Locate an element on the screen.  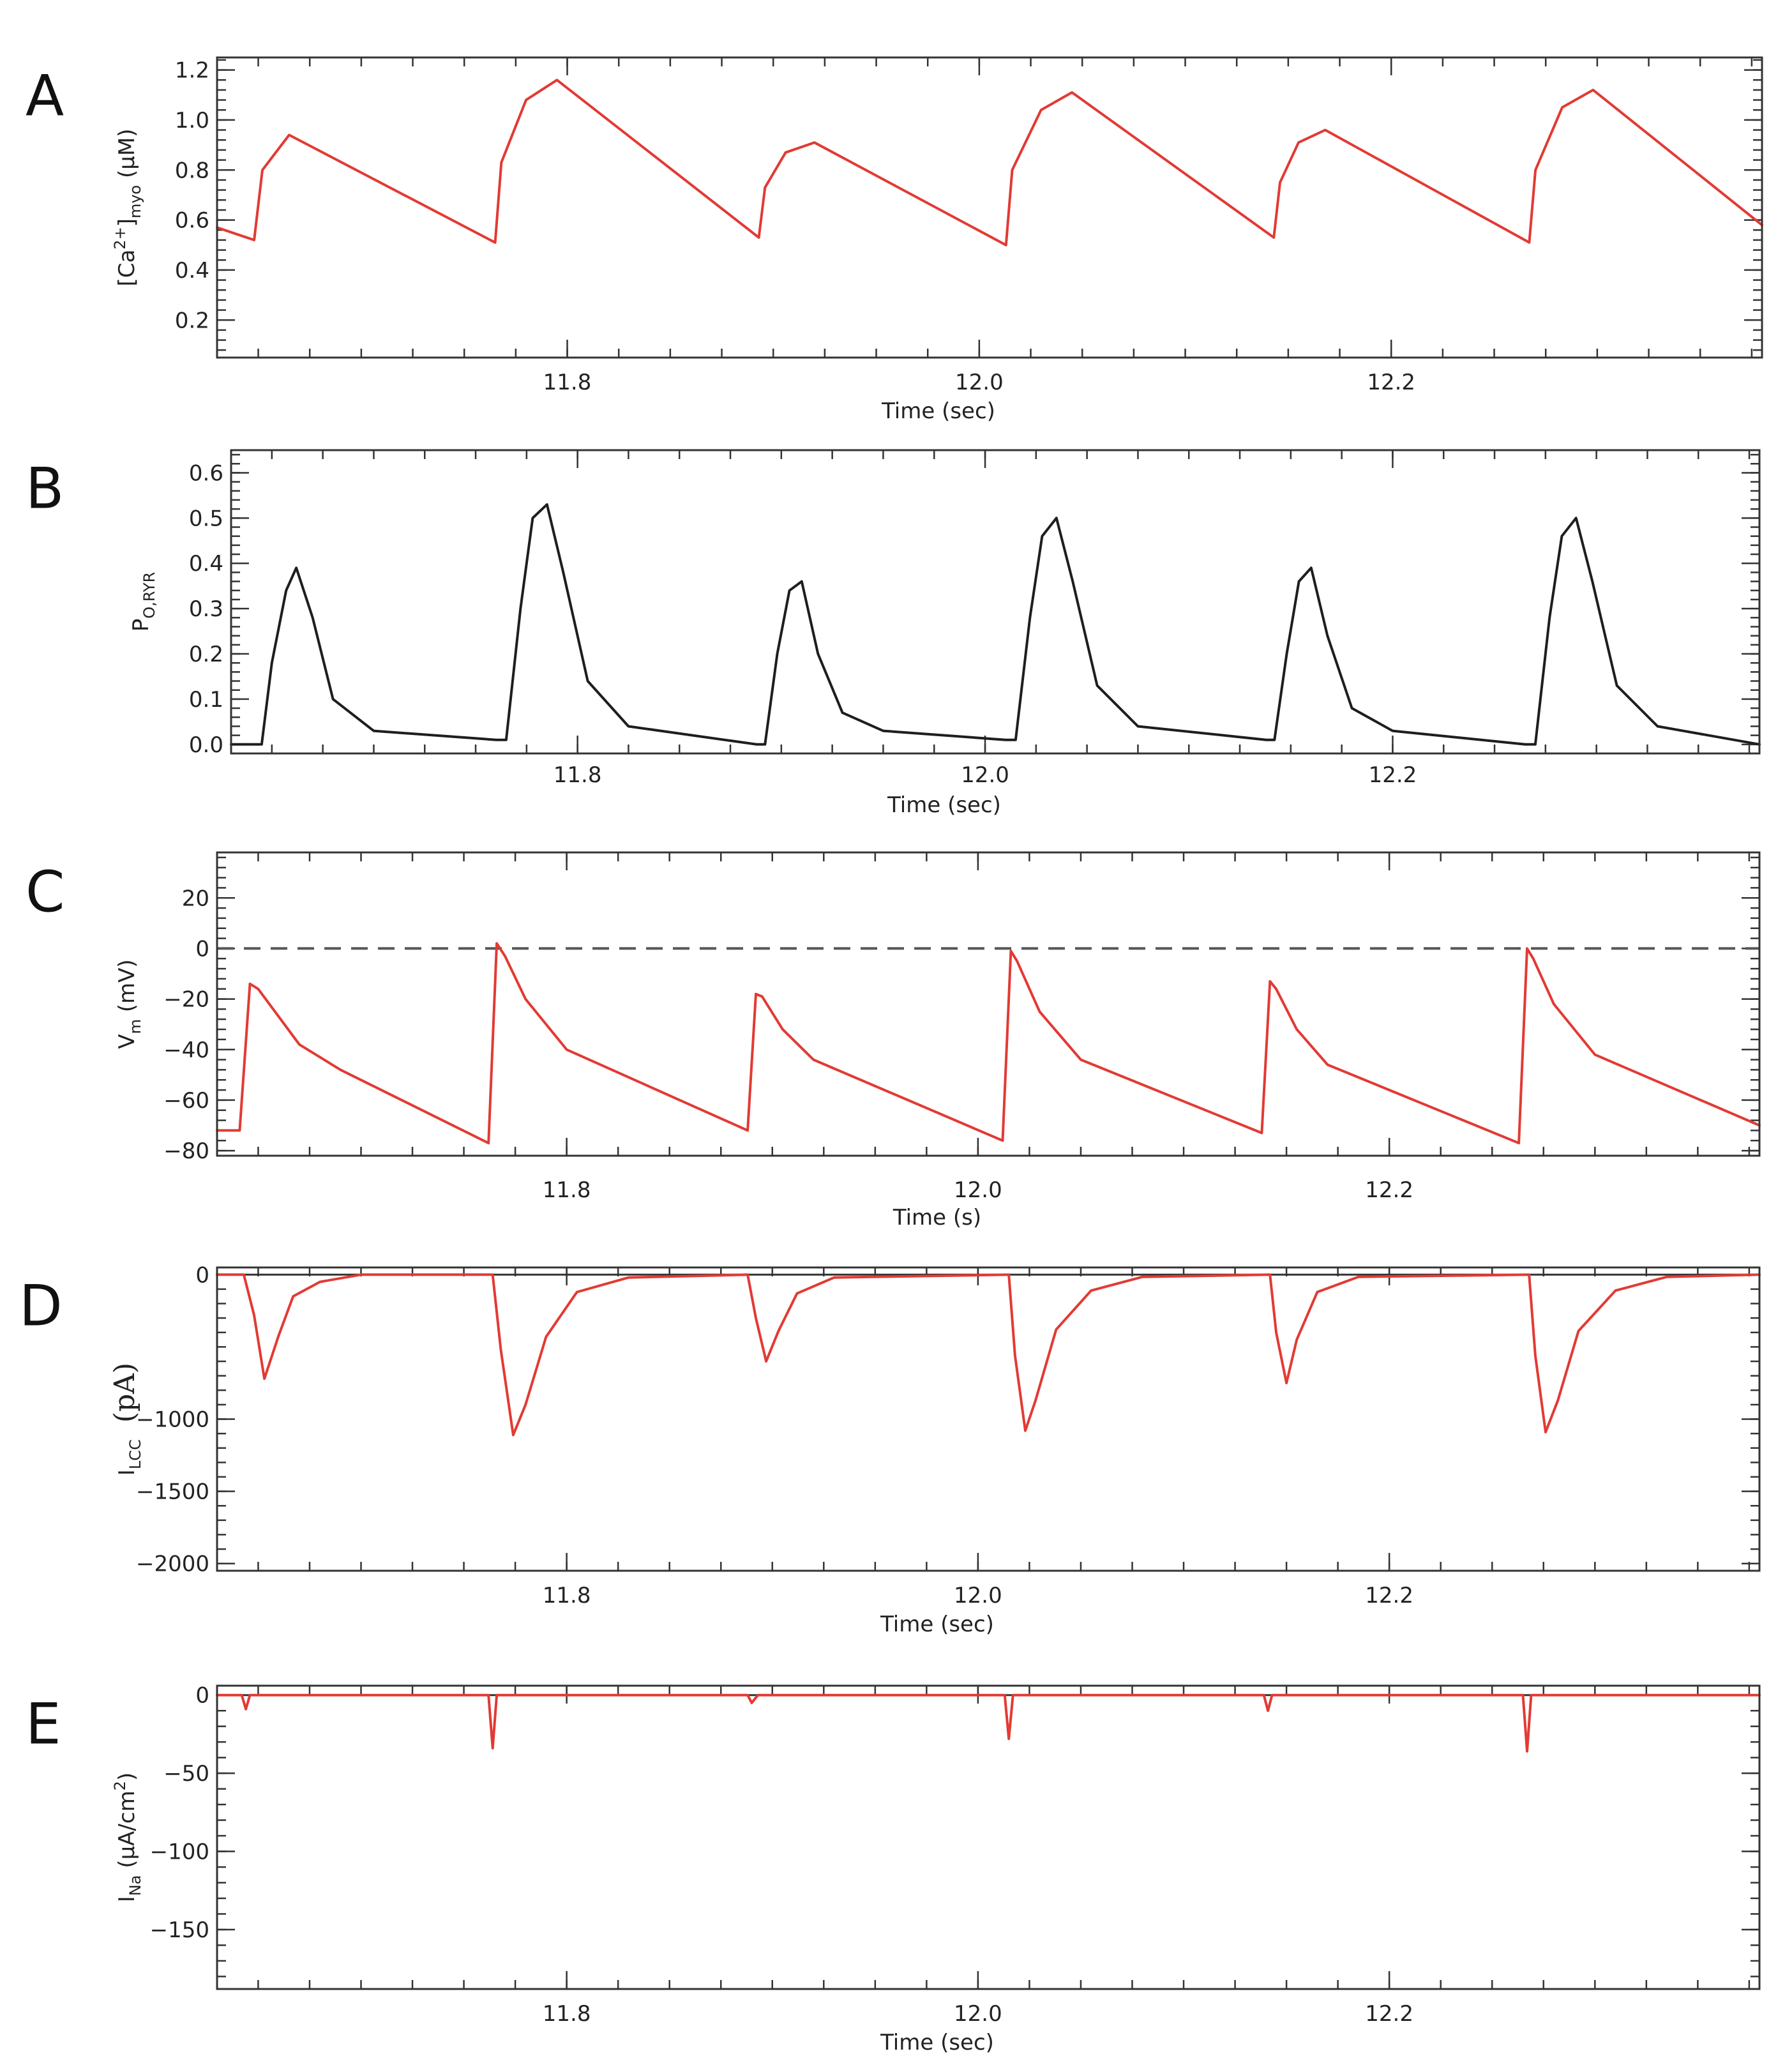
y-tick-label: 0.8 is located at coordinates (192, 170).